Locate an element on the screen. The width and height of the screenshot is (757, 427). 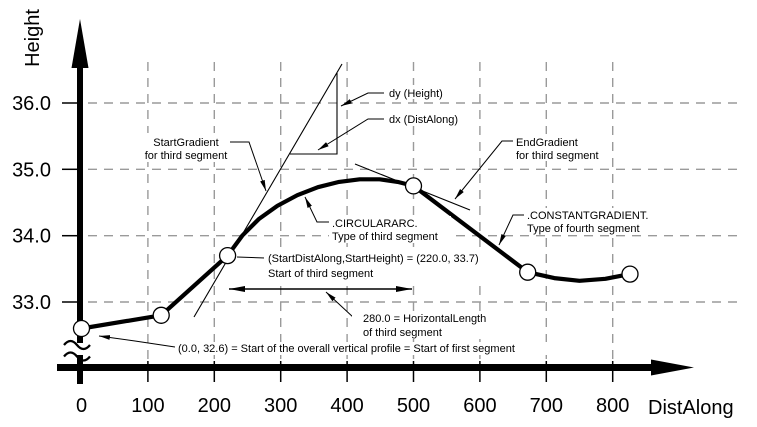
annotation-horizontal-length-line2: of third segment is located at coordinates (402, 333).